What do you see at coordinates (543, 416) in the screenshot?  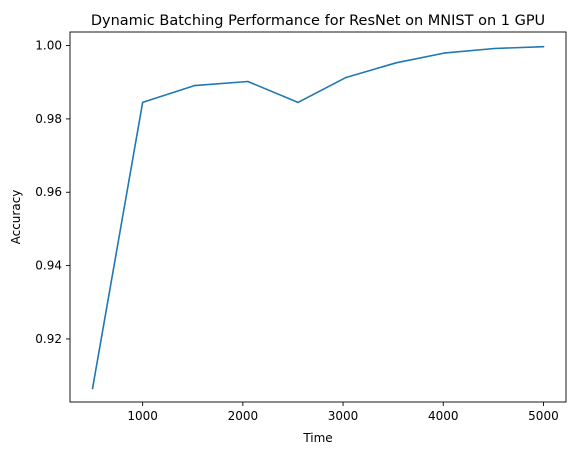 I see `x-tick-label: 5000` at bounding box center [543, 416].